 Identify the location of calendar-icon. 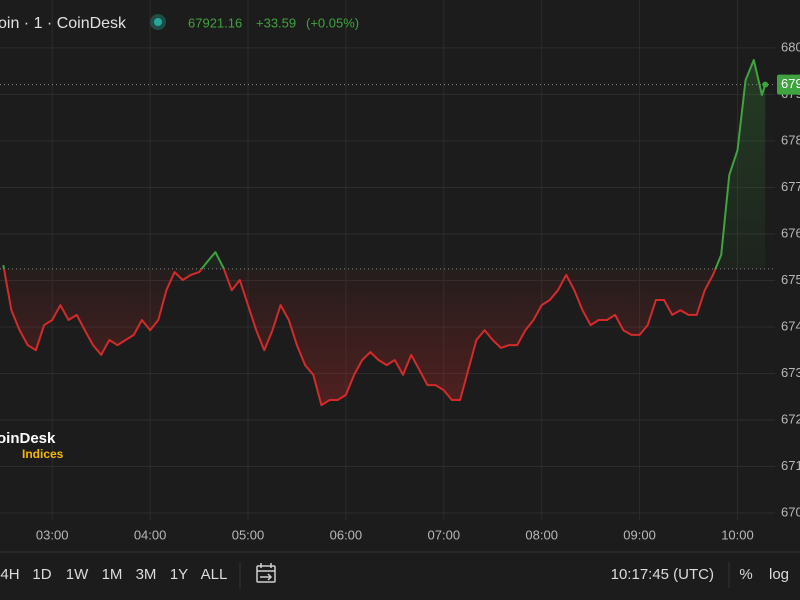
(266, 573).